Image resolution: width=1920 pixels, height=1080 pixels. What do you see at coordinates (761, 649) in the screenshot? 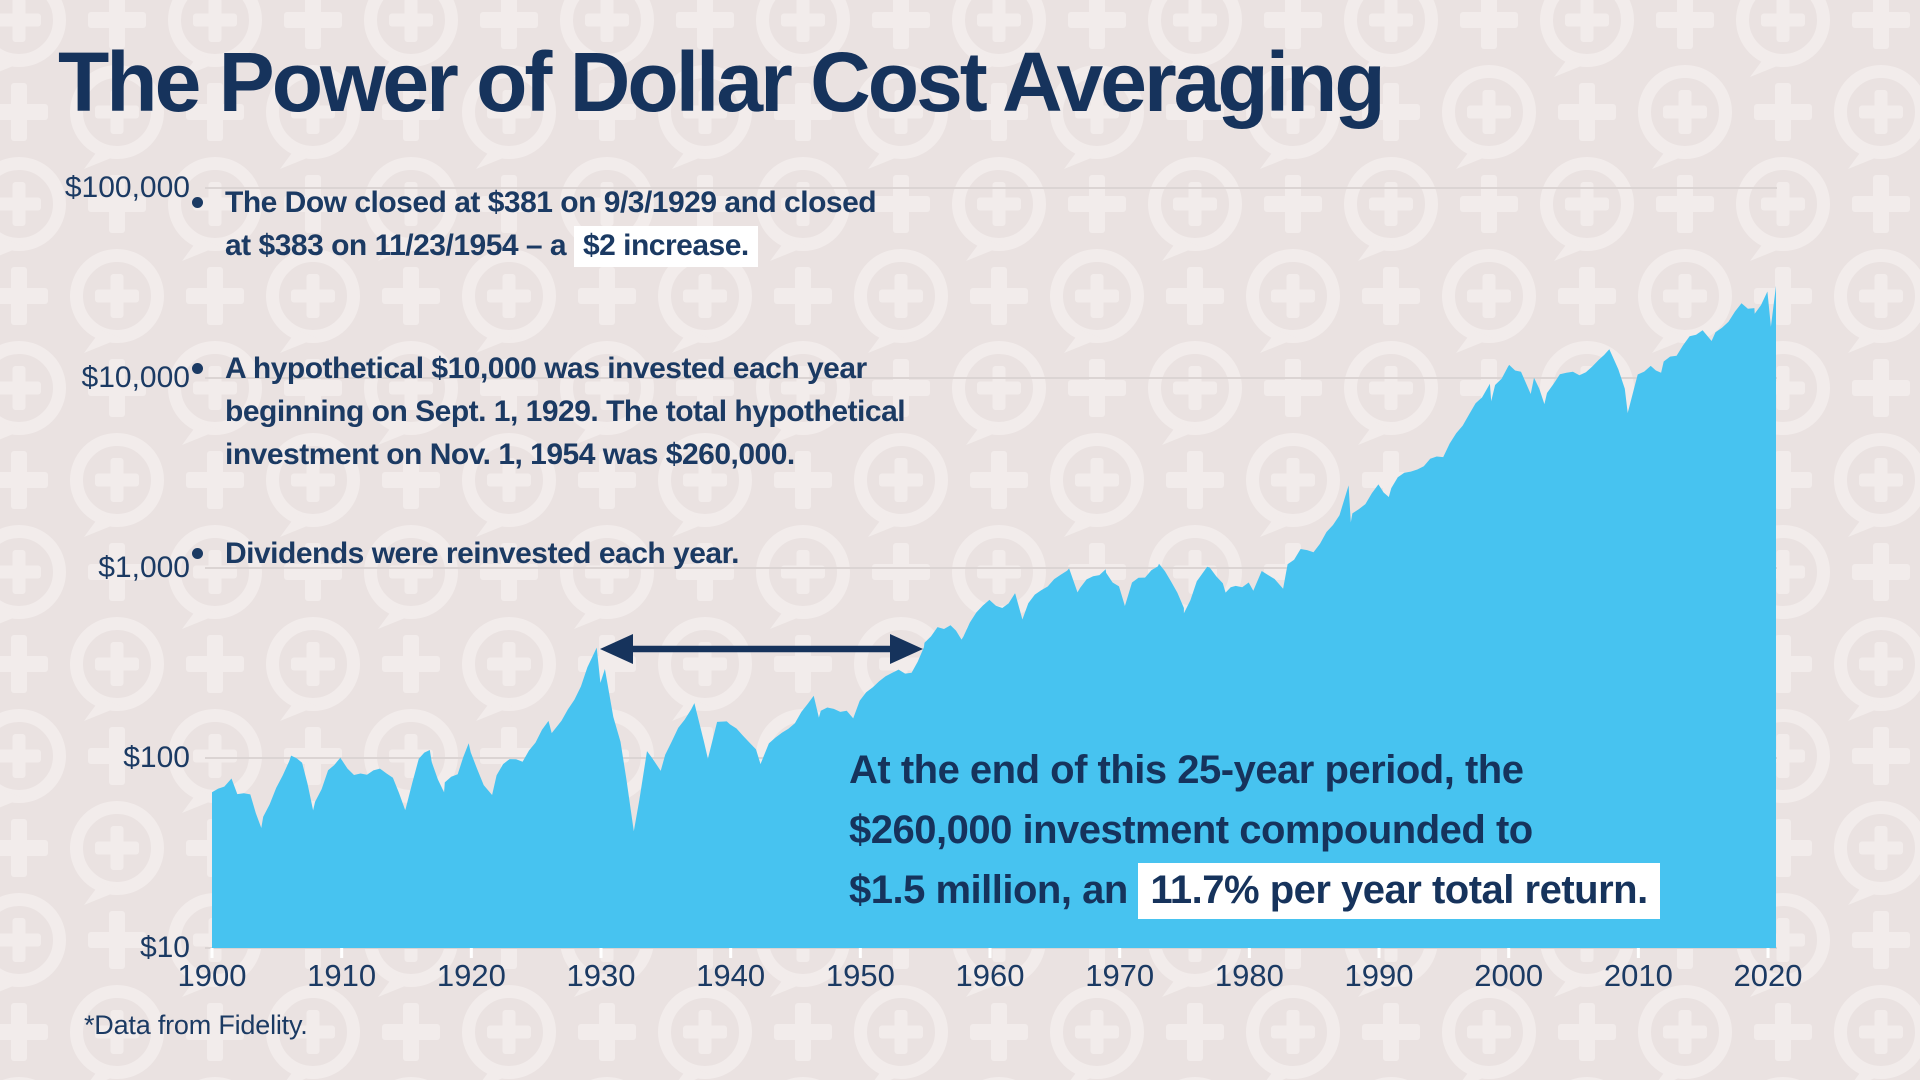
I see `period-arrow` at bounding box center [761, 649].